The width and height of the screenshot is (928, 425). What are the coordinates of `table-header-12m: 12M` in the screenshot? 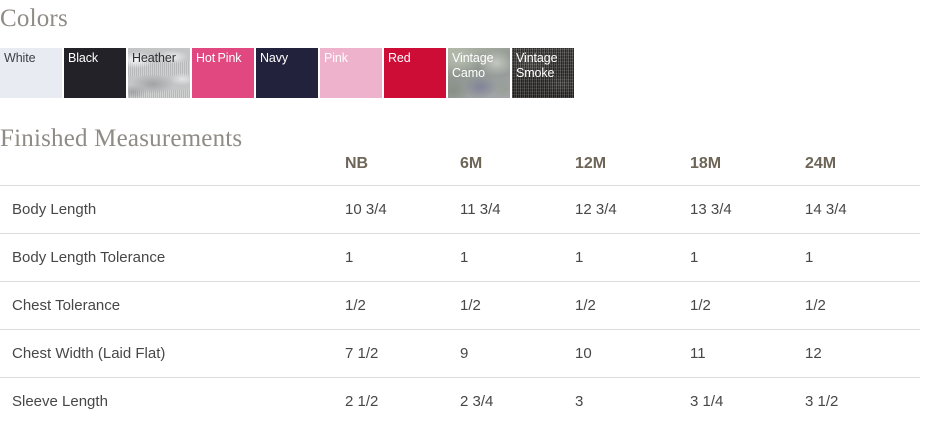 It's located at (632, 170).